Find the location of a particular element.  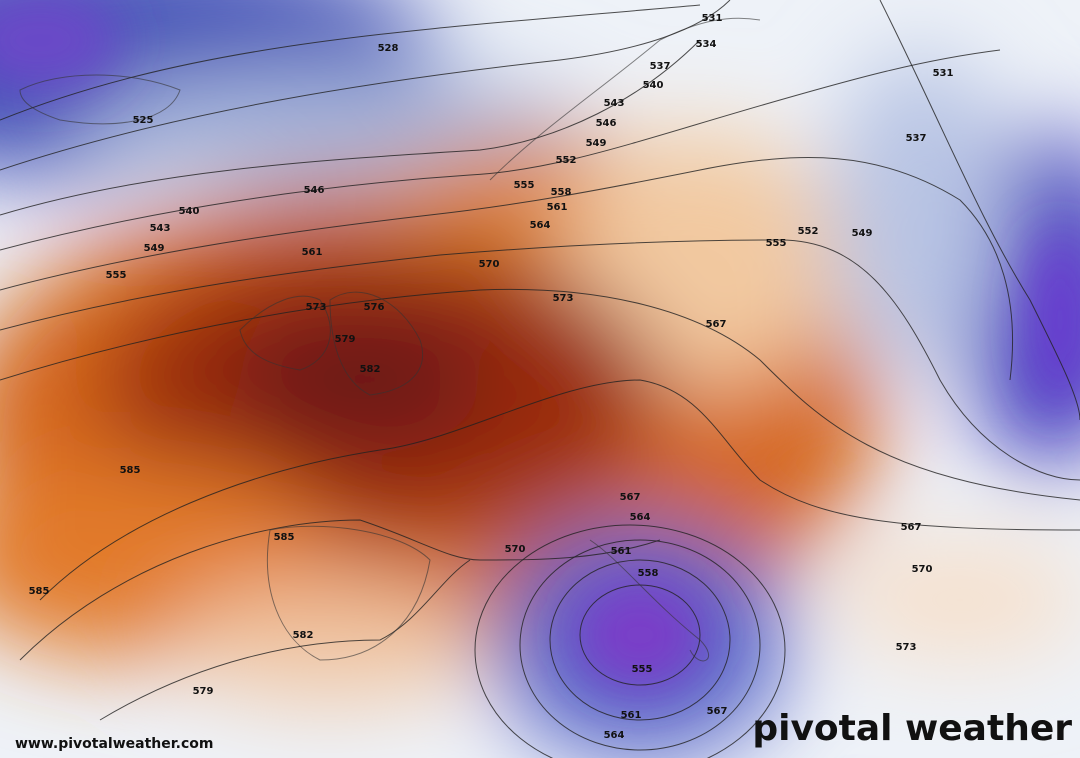

contour-label: 576 is located at coordinates (374, 307).